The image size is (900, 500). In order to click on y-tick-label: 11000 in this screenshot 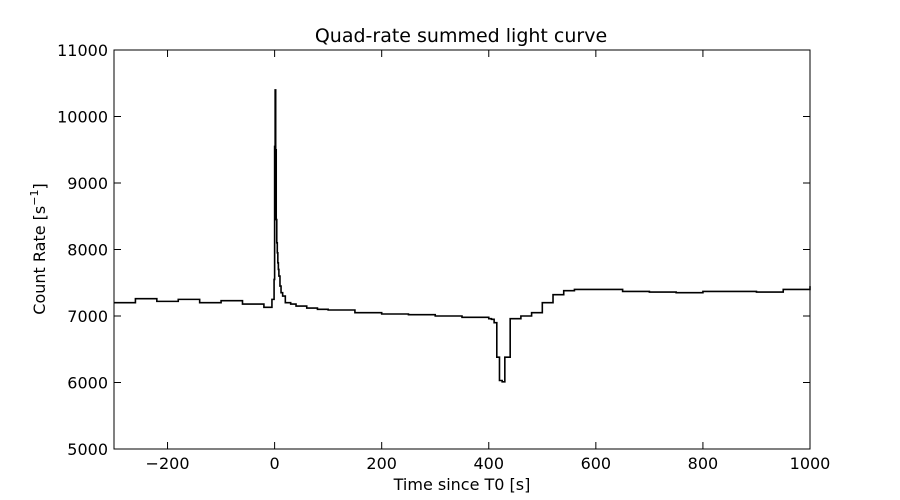, I will do `click(82, 50)`.